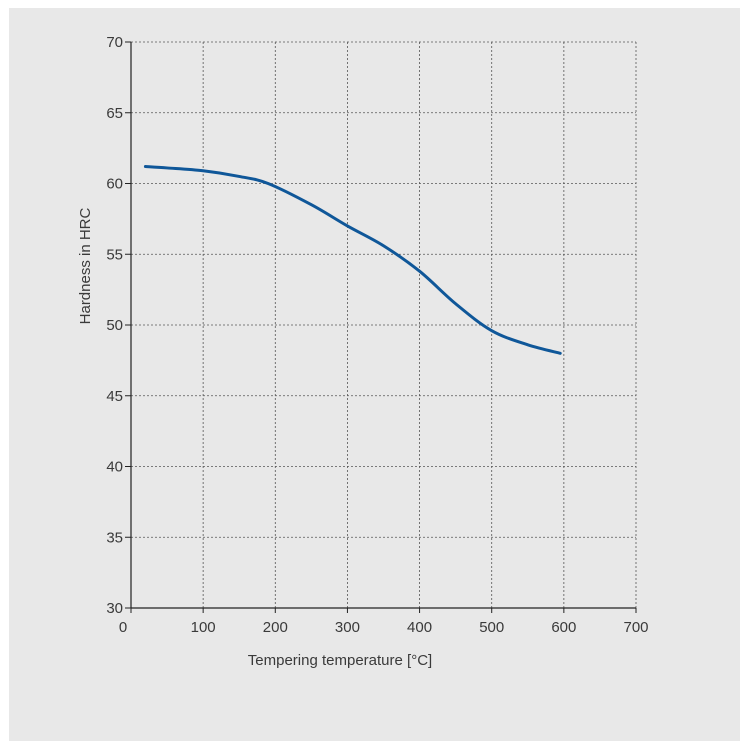 This screenshot has height=749, width=750. Describe the element at coordinates (419, 627) in the screenshot. I see `x-tick-label: 400` at that location.